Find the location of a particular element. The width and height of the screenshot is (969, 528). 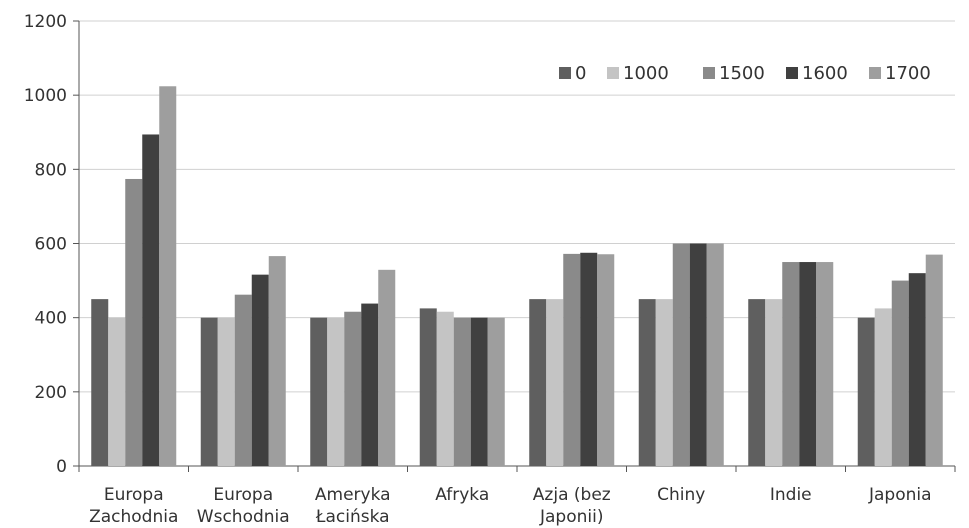

y-tick-label: 200 is located at coordinates (51, 393).